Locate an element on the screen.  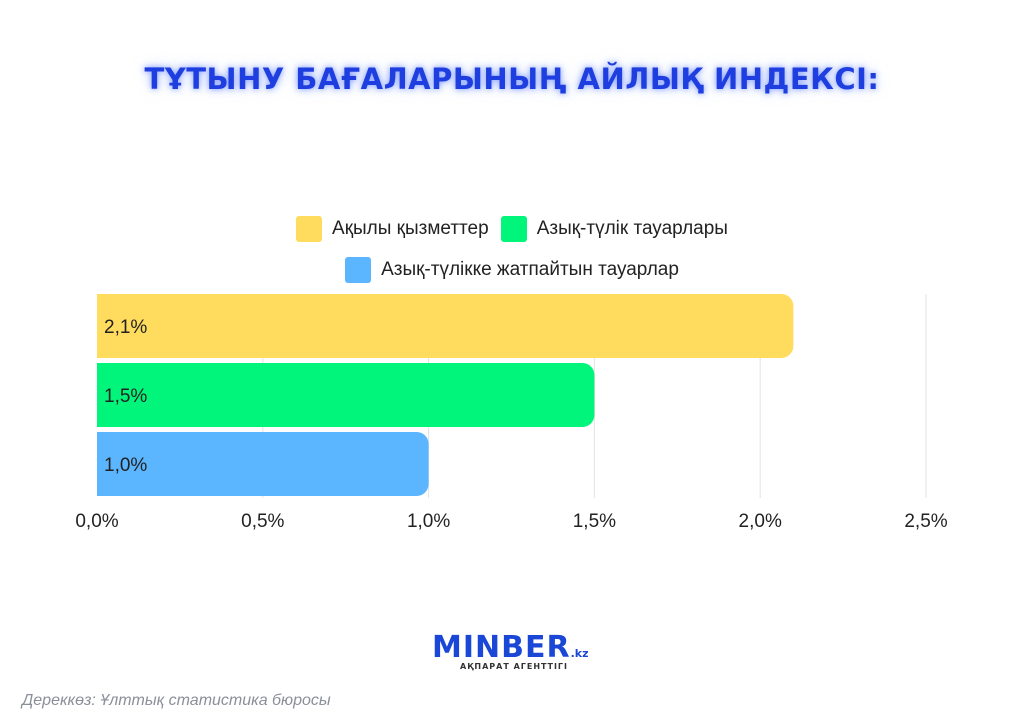
x-tick-label: 1,0% is located at coordinates (428, 521).